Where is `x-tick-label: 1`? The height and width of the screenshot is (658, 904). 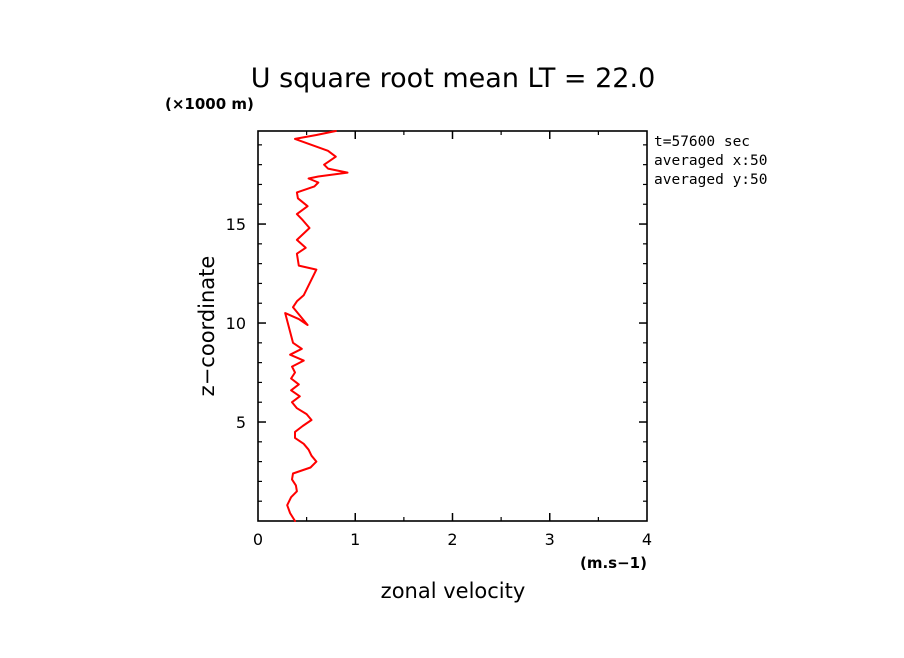
x-tick-label: 1 is located at coordinates (355, 539).